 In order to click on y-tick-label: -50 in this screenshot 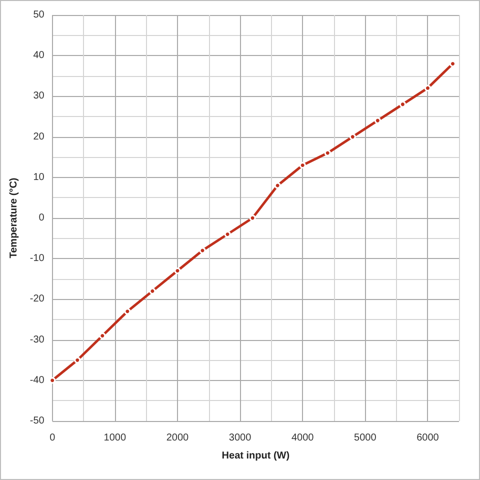, I will do `click(37, 421)`.